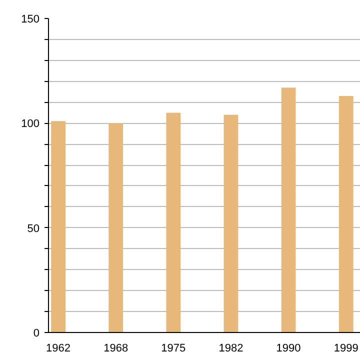 Image resolution: width=360 pixels, height=360 pixels. I want to click on x-tick-label: 1975, so click(173, 348).